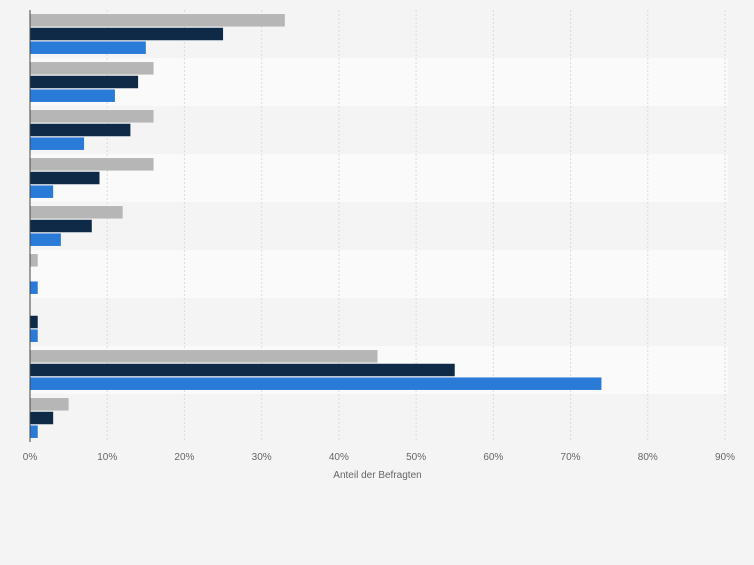 The width and height of the screenshot is (754, 565). What do you see at coordinates (107, 457) in the screenshot?
I see `x-tick-label: 10%` at bounding box center [107, 457].